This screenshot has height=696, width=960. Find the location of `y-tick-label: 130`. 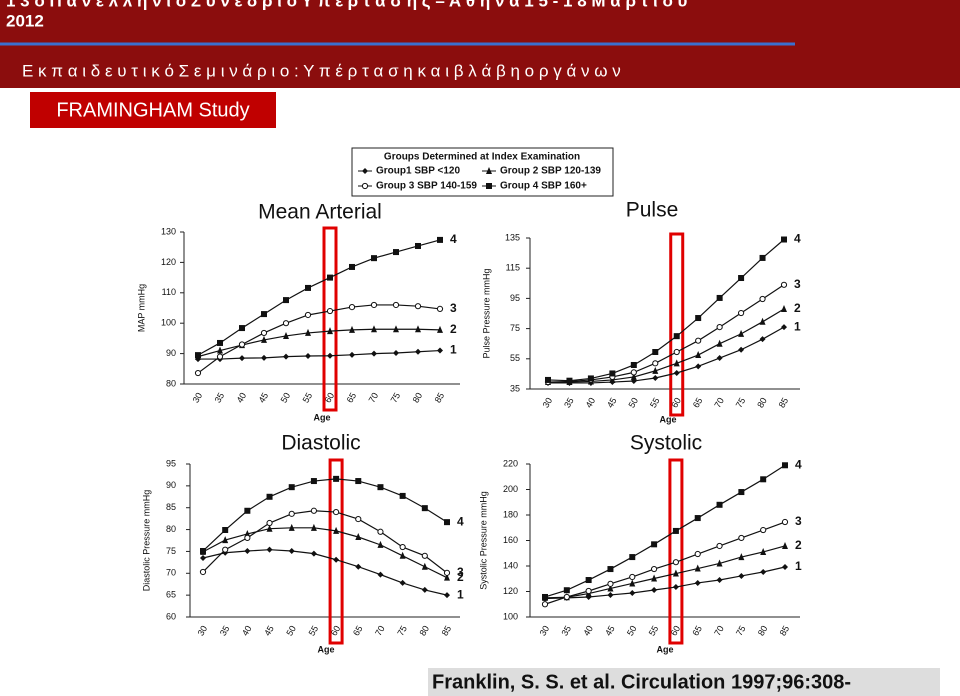

y-tick-label: 130 is located at coordinates (168, 231).